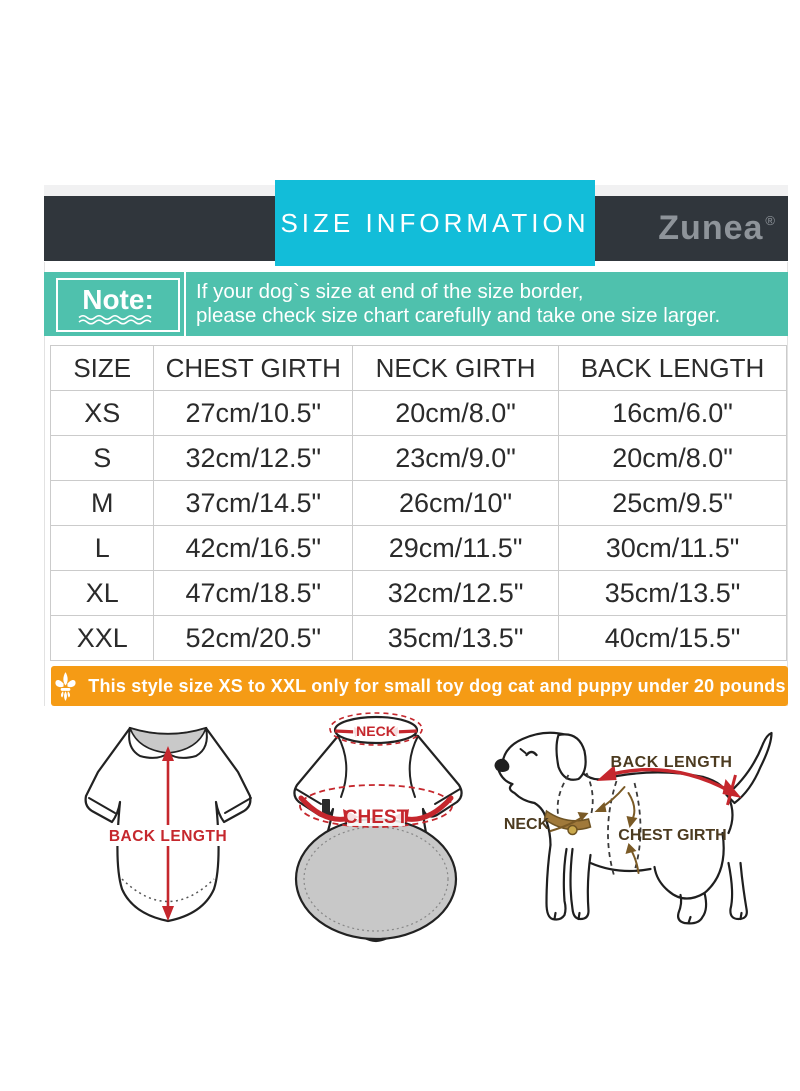 Image resolution: width=800 pixels, height=1091 pixels. I want to click on col-header-chest: CHEST GIRTH, so click(253, 368).